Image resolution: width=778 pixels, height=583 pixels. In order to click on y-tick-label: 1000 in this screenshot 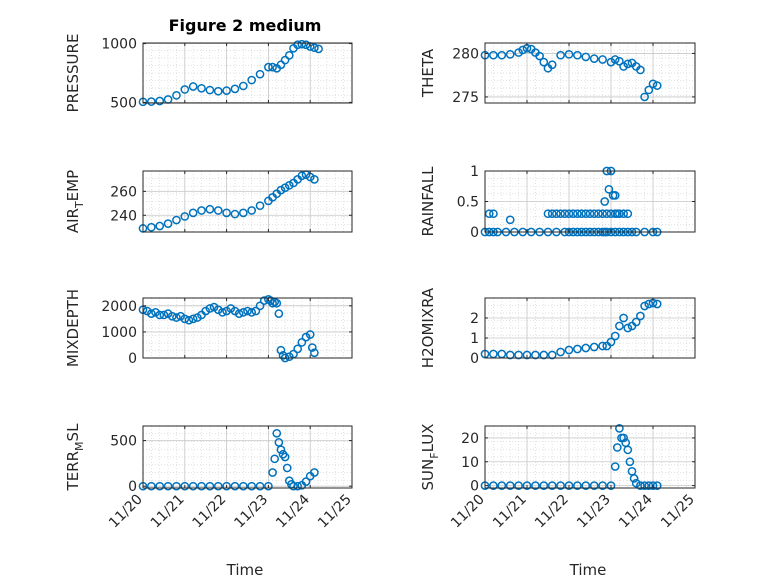, I will do `click(119, 45)`.